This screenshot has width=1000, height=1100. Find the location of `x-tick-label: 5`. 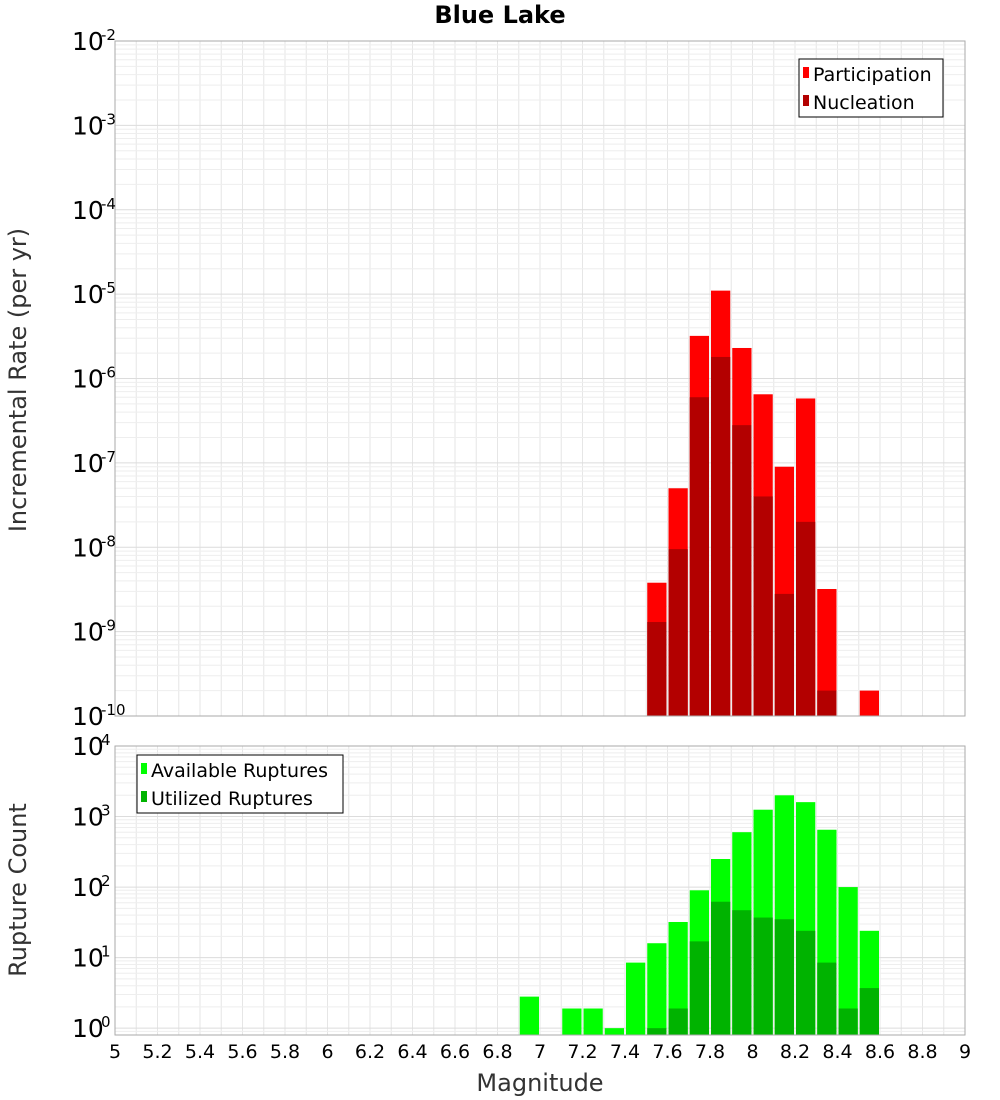

x-tick-label: 5 is located at coordinates (115, 1052).